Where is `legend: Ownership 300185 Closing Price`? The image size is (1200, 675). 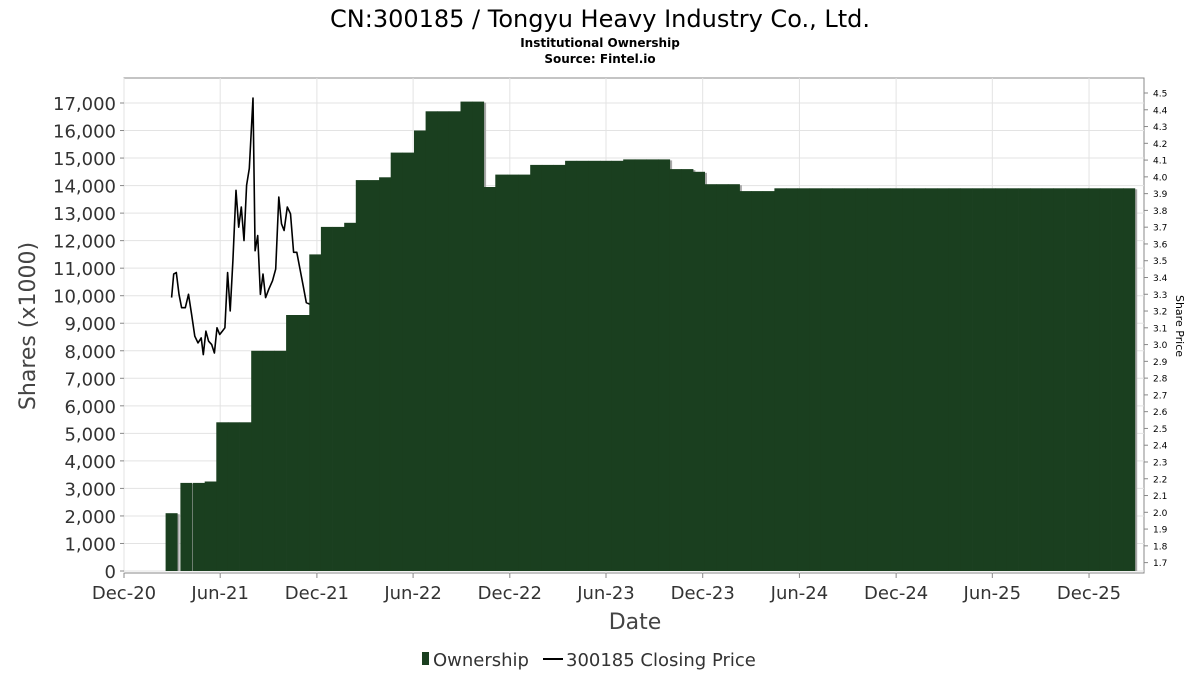 legend: Ownership 300185 Closing Price is located at coordinates (589, 660).